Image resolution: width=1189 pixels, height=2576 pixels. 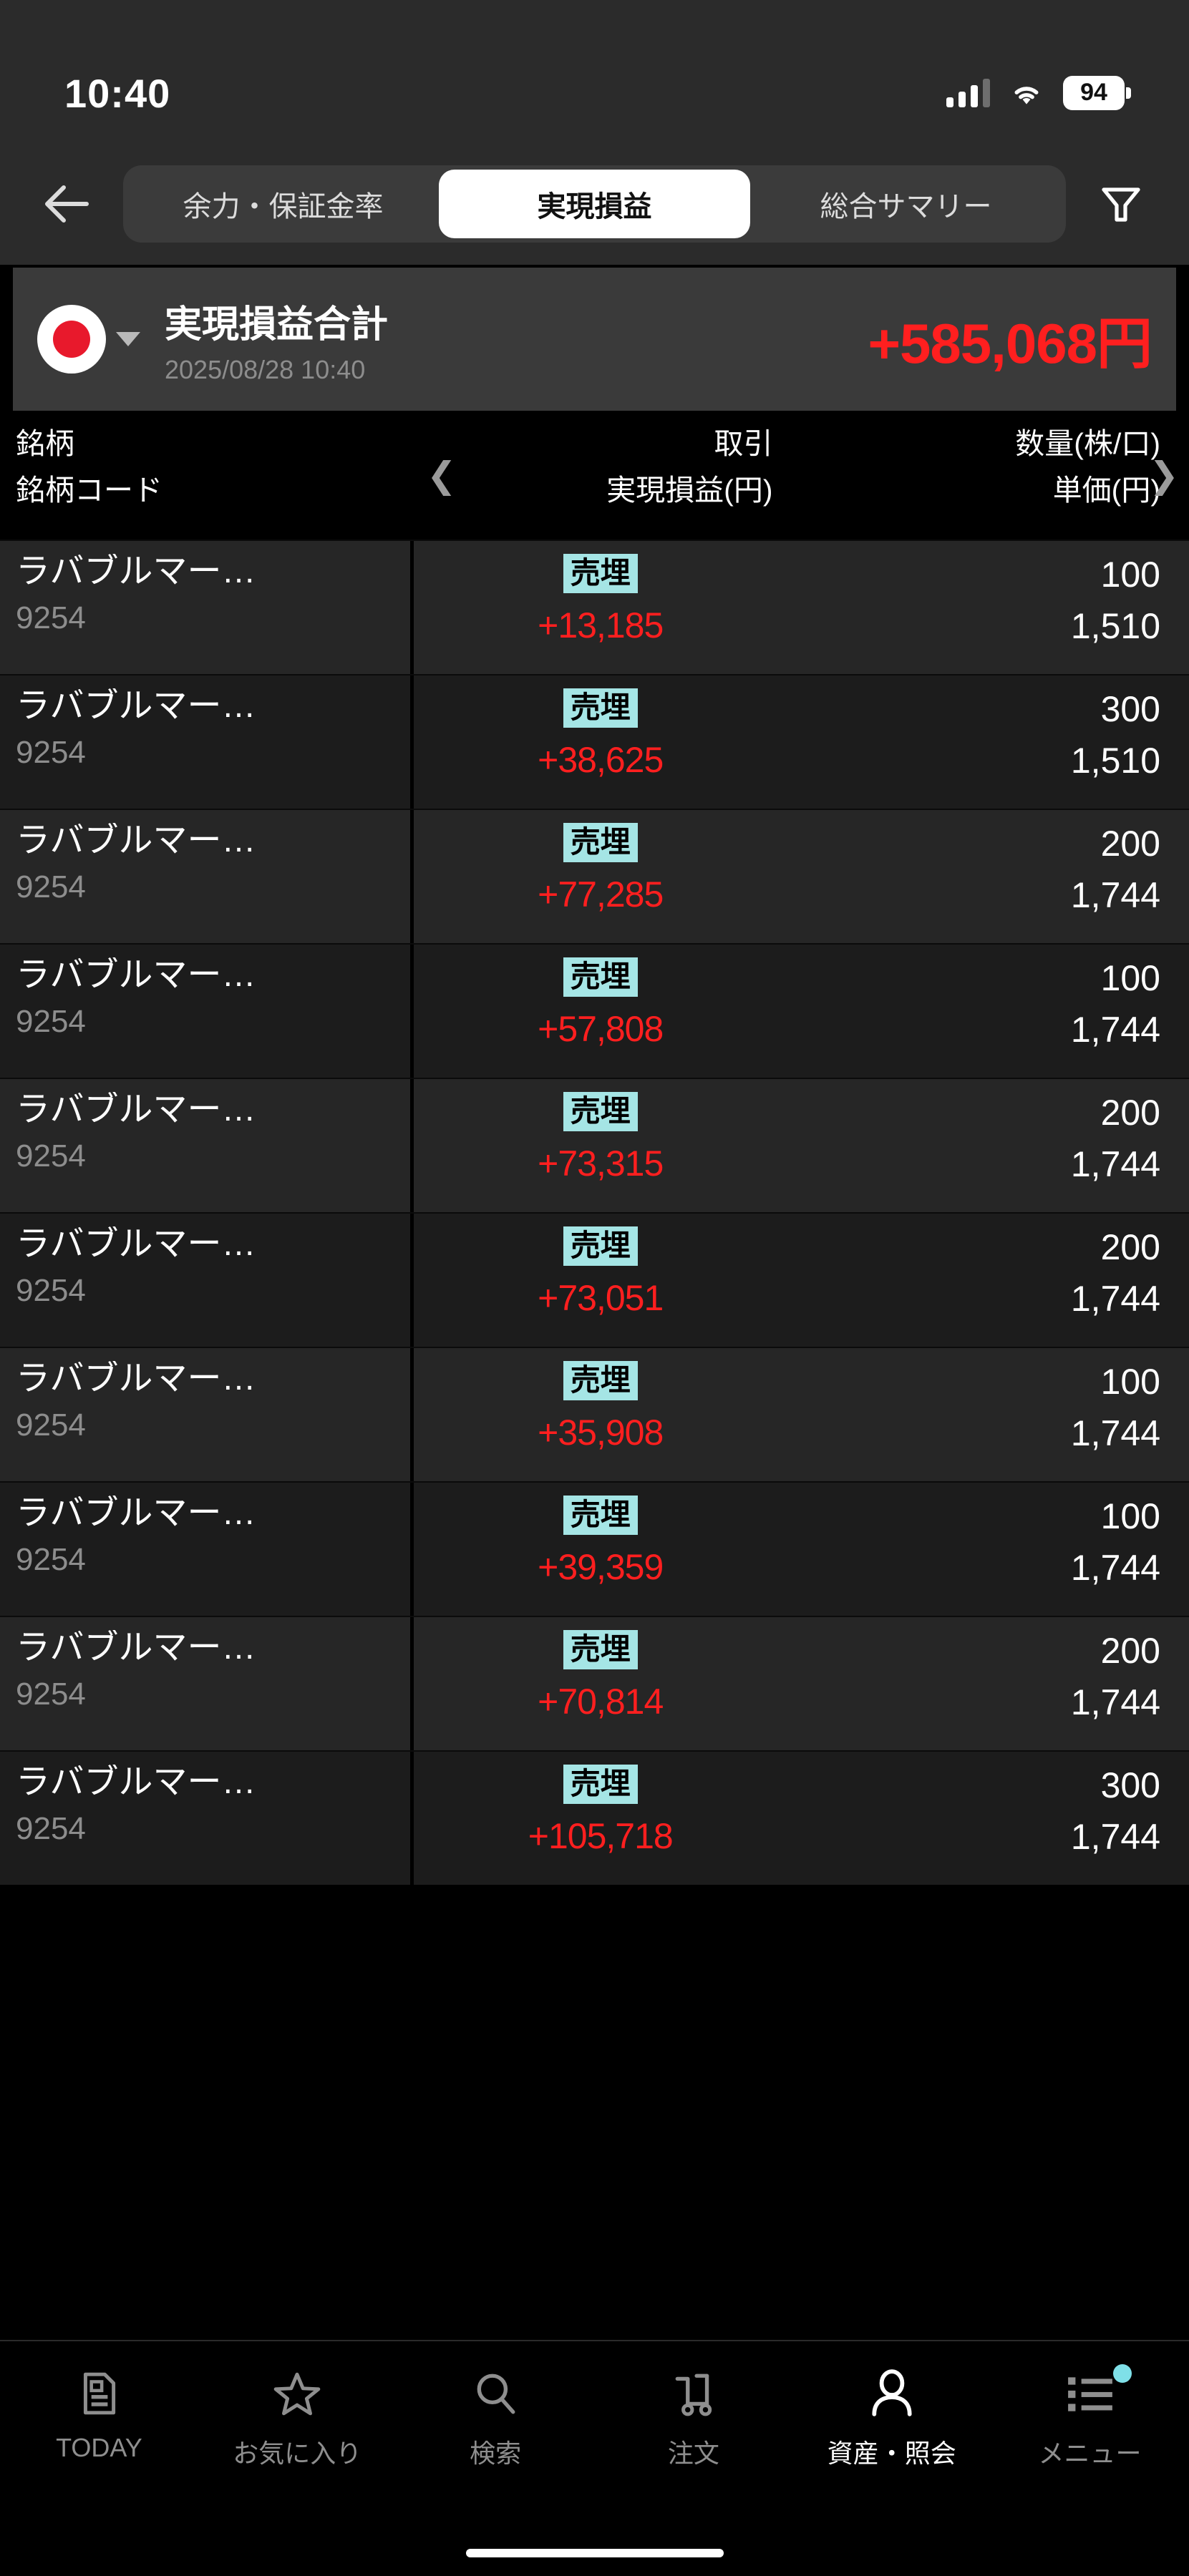 I want to click on summary-card: 実現損益合計 2025/08/28 10:40 +585,068円, so click(x=594, y=339).